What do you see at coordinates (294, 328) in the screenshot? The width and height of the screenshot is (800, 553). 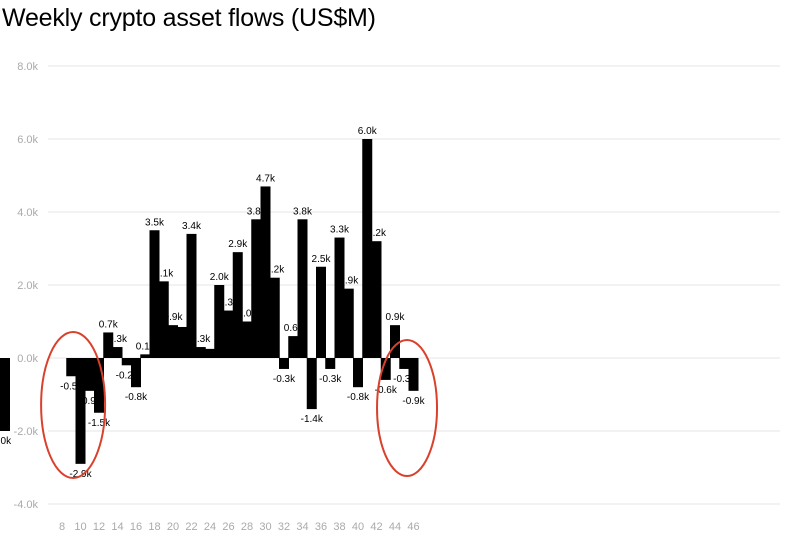 I see `data-label: 0.6k` at bounding box center [294, 328].